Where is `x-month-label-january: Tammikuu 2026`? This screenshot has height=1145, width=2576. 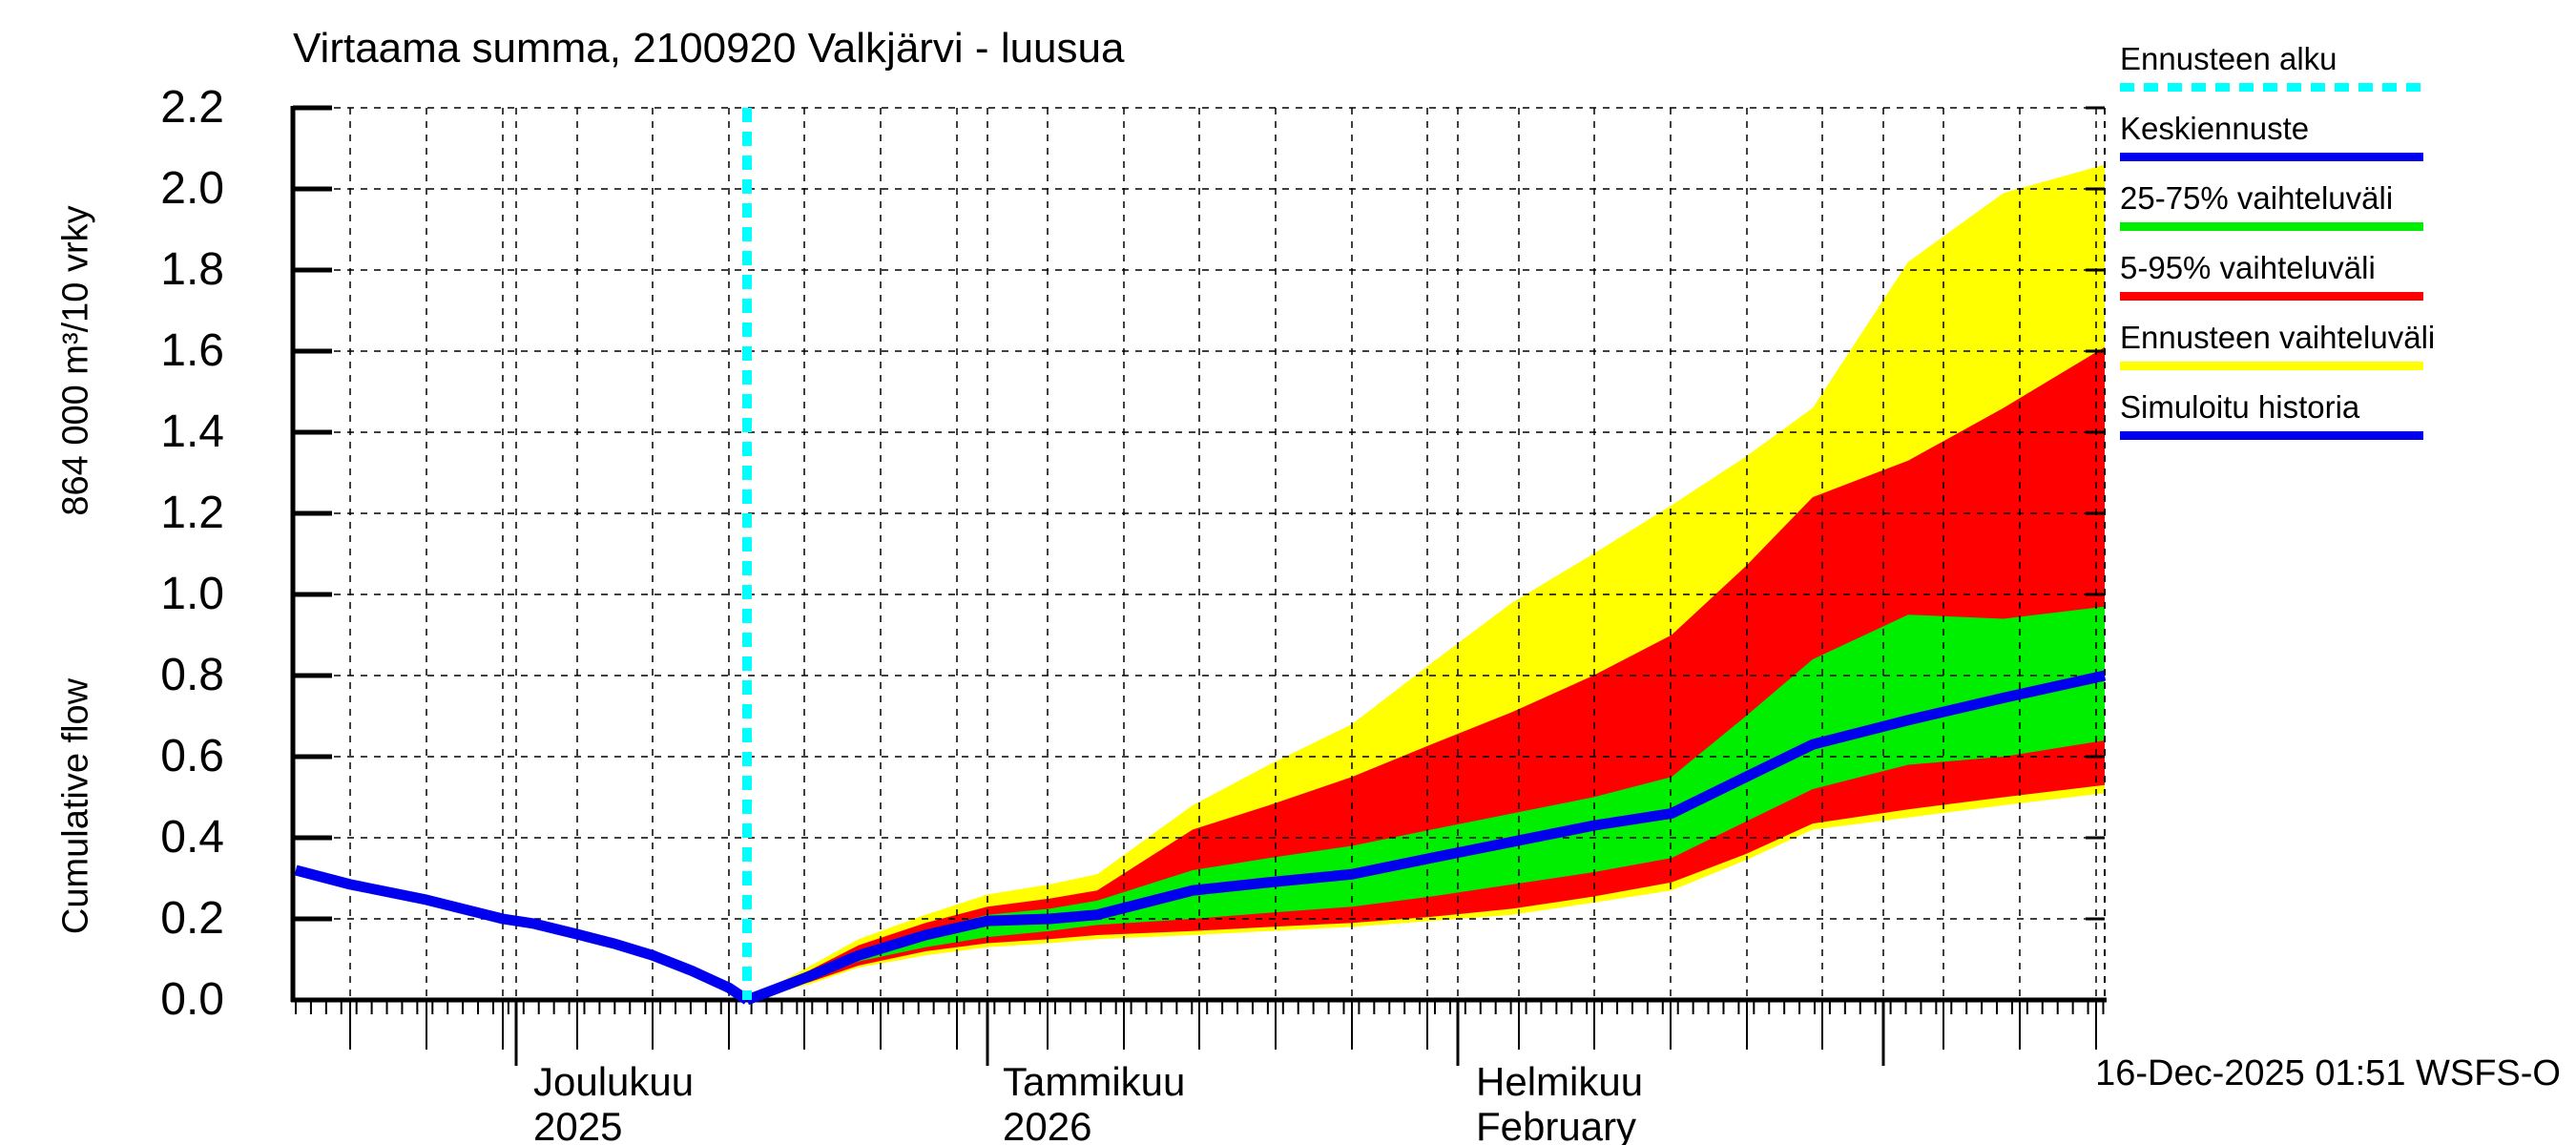 x-month-label-january: Tammikuu 2026 is located at coordinates (1094, 1102).